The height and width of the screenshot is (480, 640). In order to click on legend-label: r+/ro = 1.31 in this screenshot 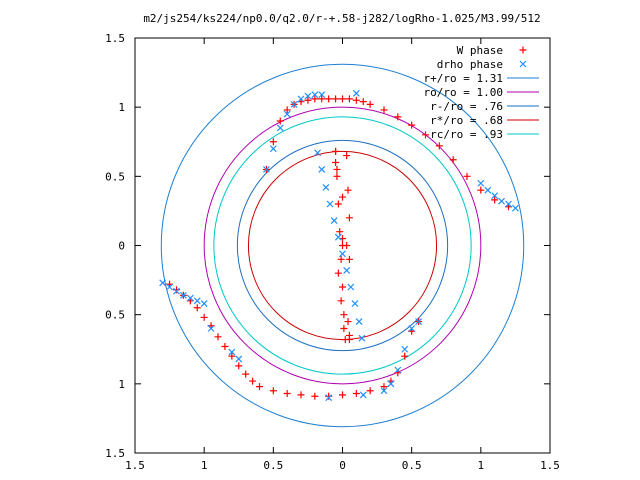, I will do `click(463, 78)`.